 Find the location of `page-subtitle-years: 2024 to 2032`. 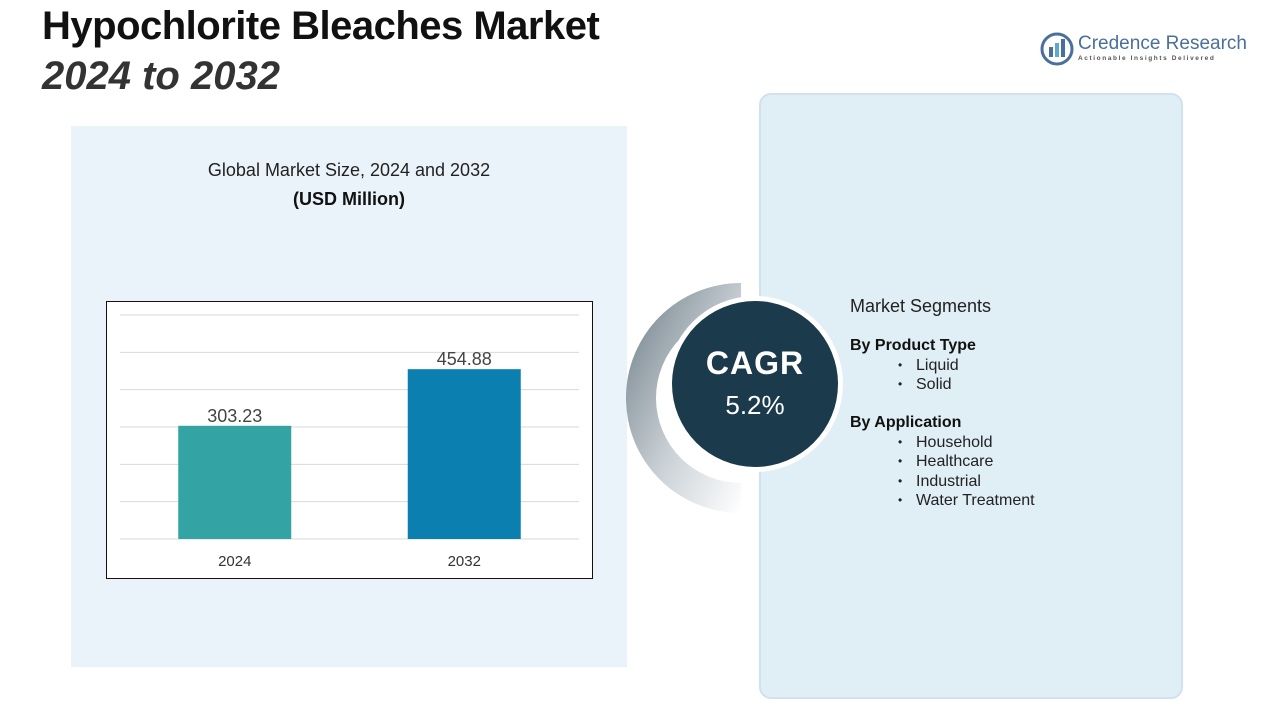

page-subtitle-years: 2024 to 2032 is located at coordinates (161, 76).